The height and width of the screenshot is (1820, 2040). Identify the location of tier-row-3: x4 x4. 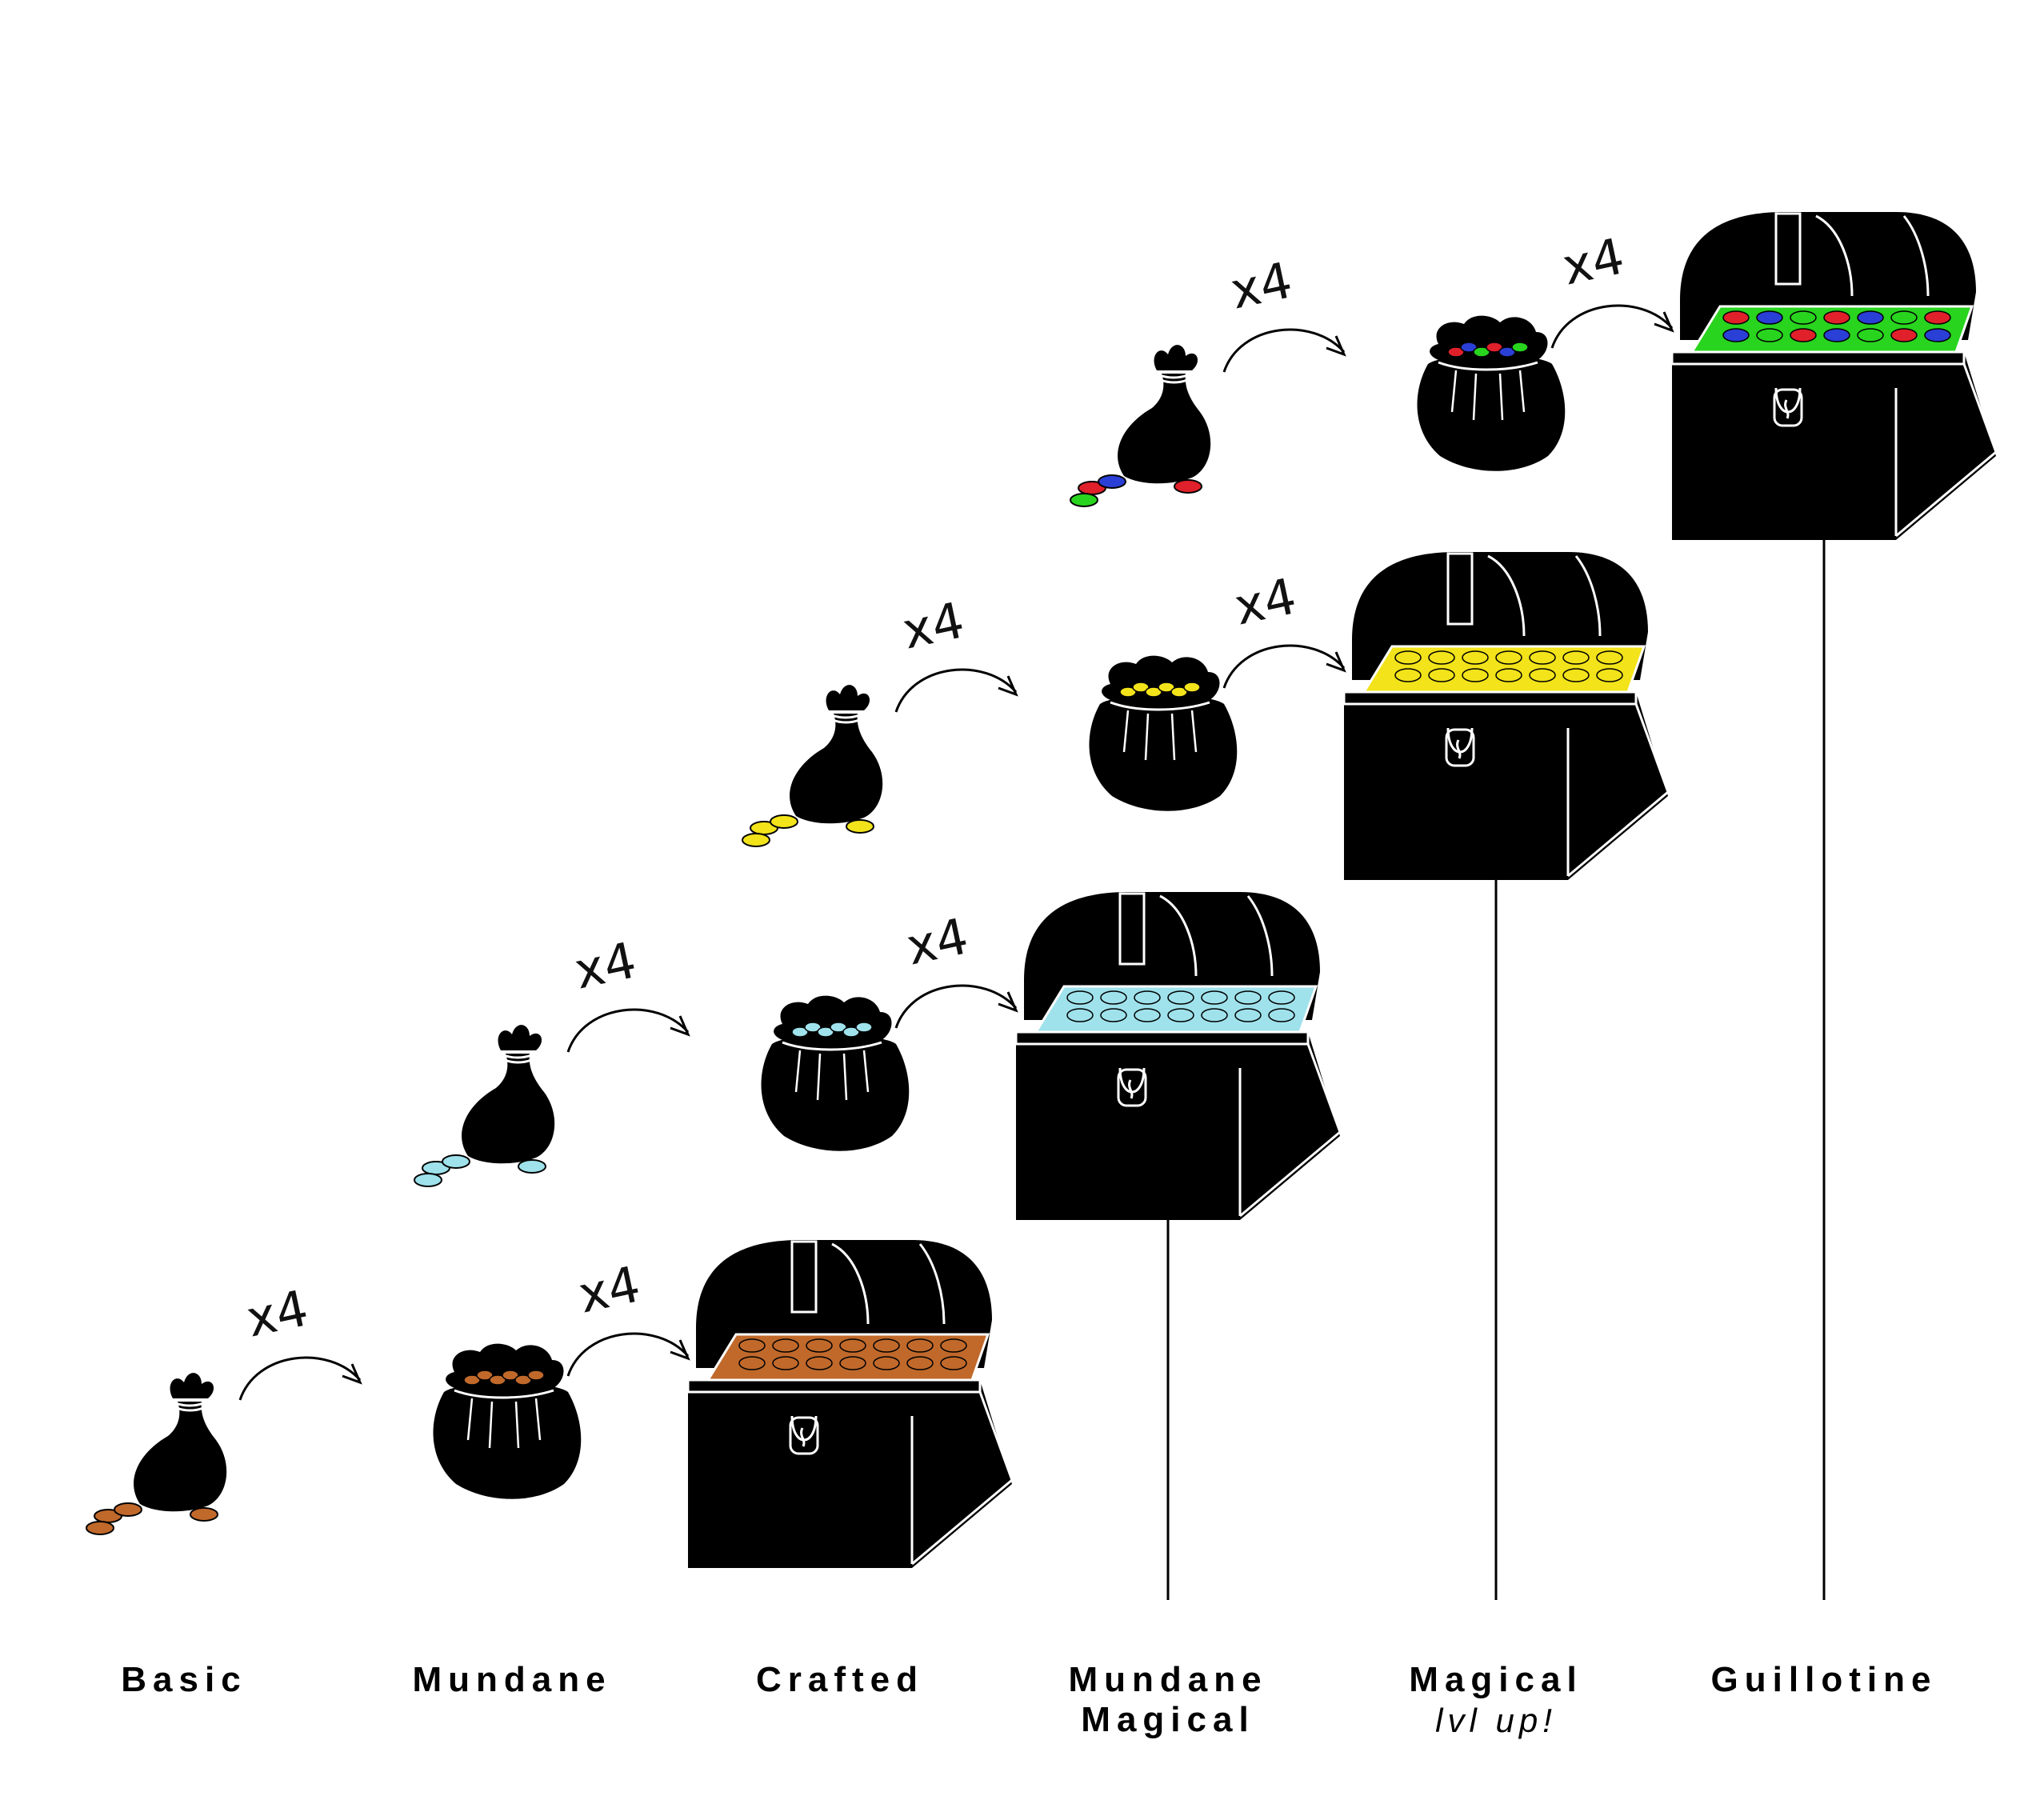
(1205, 716).